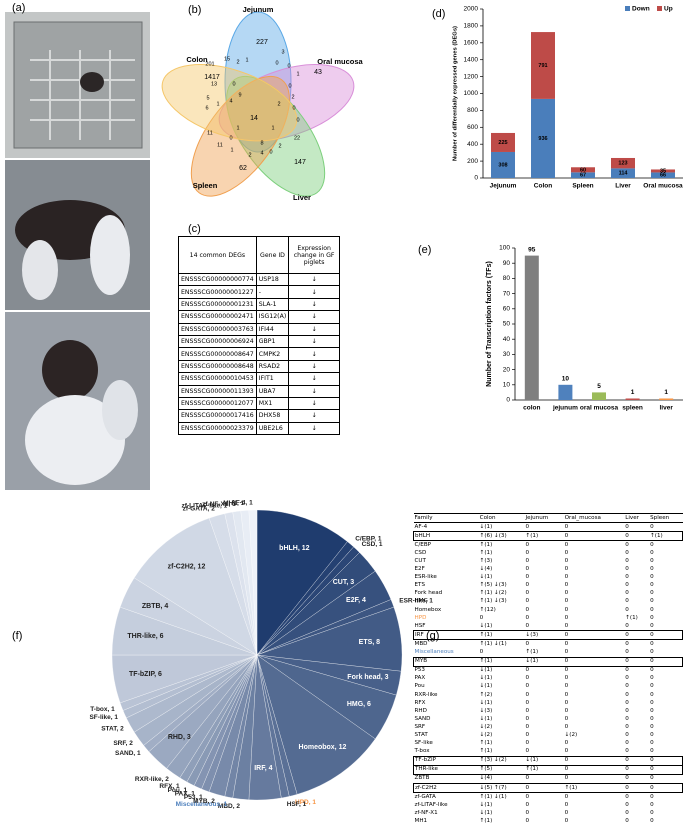  Describe the element at coordinates (368, 538) in the screenshot. I see `slice-label: C/EBP, 1` at that location.